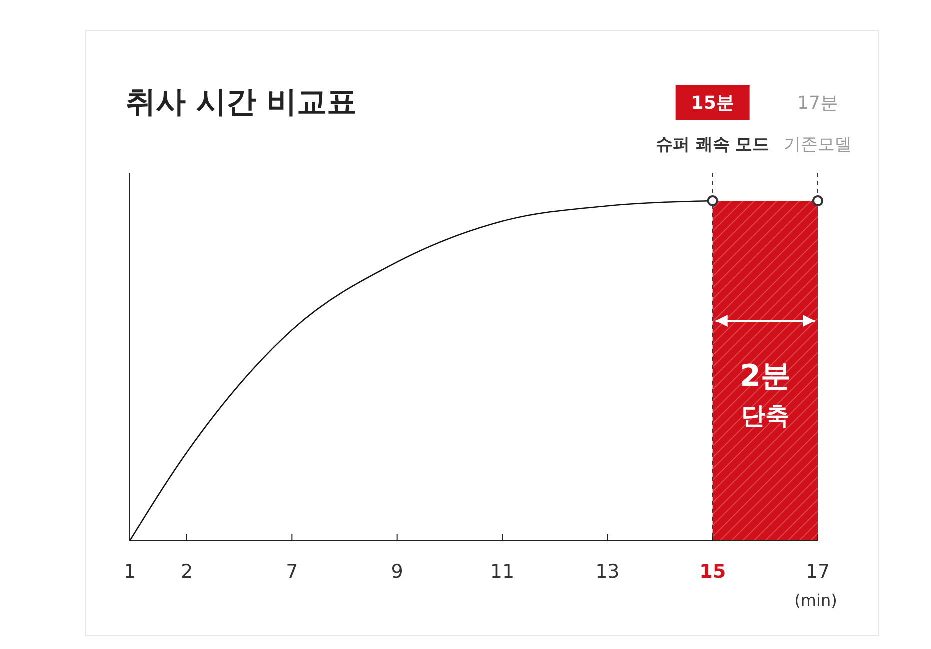  What do you see at coordinates (713, 145) in the screenshot?
I see `ref-line-label: 슈퍼 쾌속 모드` at bounding box center [713, 145].